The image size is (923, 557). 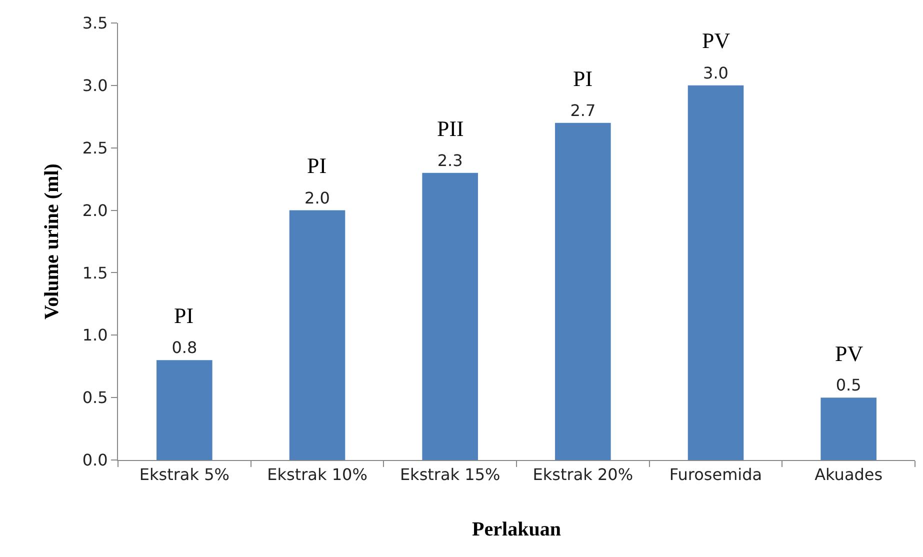 I want to click on y-tick-label: 3.5, so click(x=95, y=23).